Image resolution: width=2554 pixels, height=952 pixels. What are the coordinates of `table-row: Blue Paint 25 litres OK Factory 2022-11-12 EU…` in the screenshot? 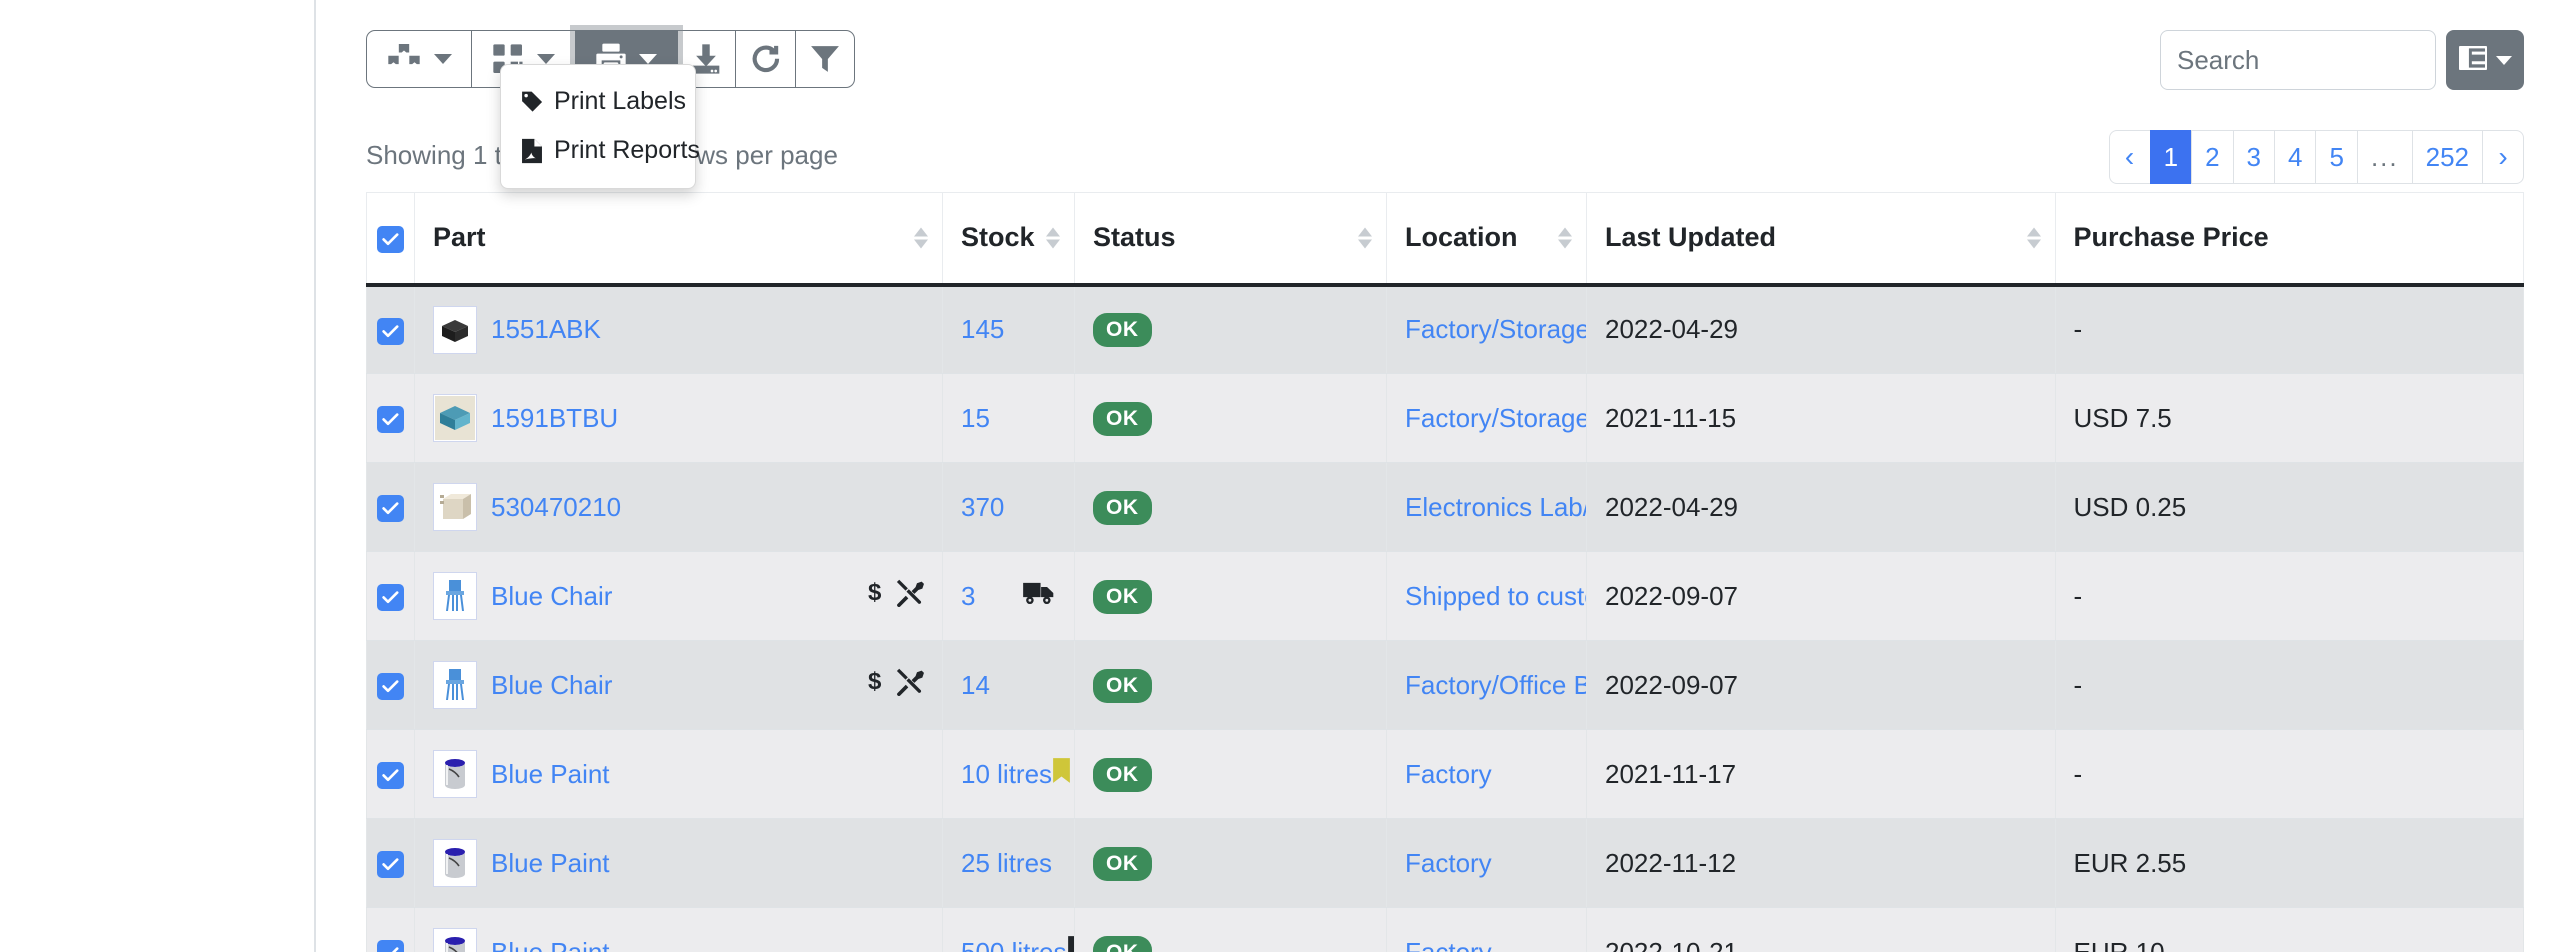 It's located at (1445, 863).